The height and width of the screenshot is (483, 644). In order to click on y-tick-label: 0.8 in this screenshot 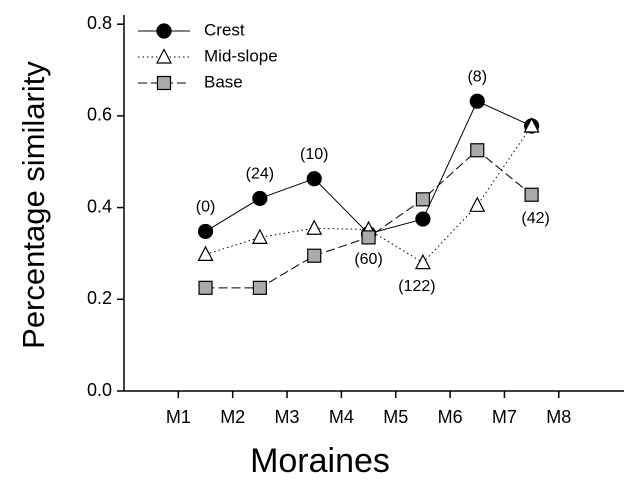, I will do `click(99, 23)`.